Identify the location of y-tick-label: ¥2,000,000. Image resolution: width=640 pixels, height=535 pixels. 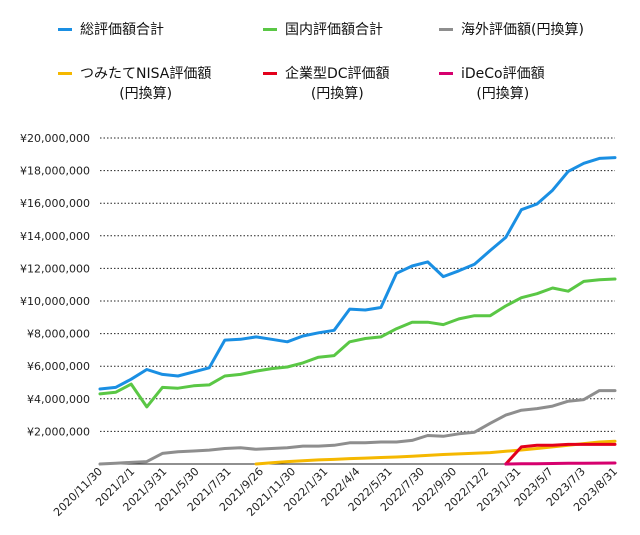
(58, 431).